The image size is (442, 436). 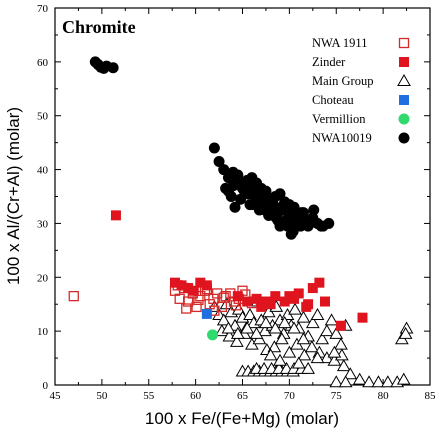 I want to click on y-tick-label: 70, so click(x=43, y=9).